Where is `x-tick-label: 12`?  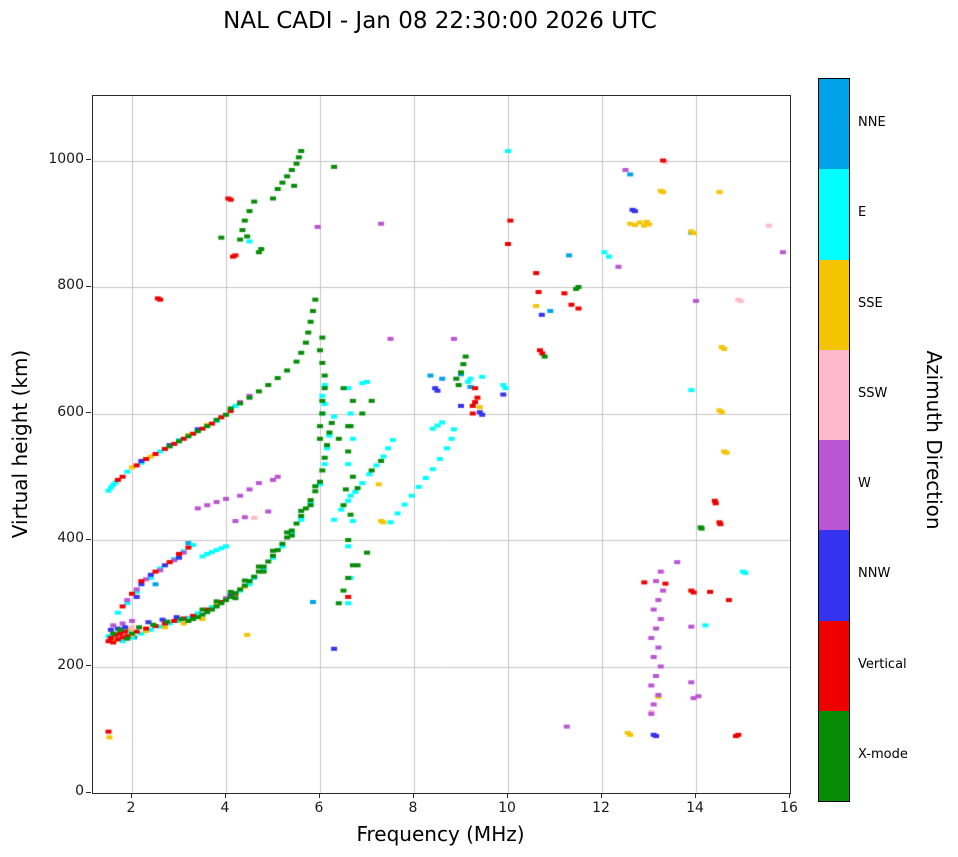
x-tick-label: 12 is located at coordinates (601, 808).